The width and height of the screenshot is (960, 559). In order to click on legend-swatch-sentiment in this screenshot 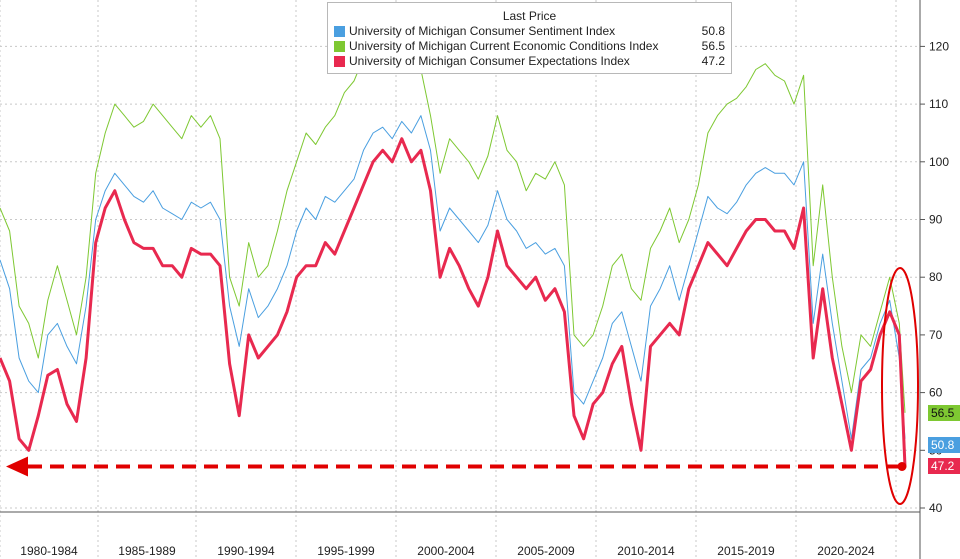, I will do `click(339, 31)`.